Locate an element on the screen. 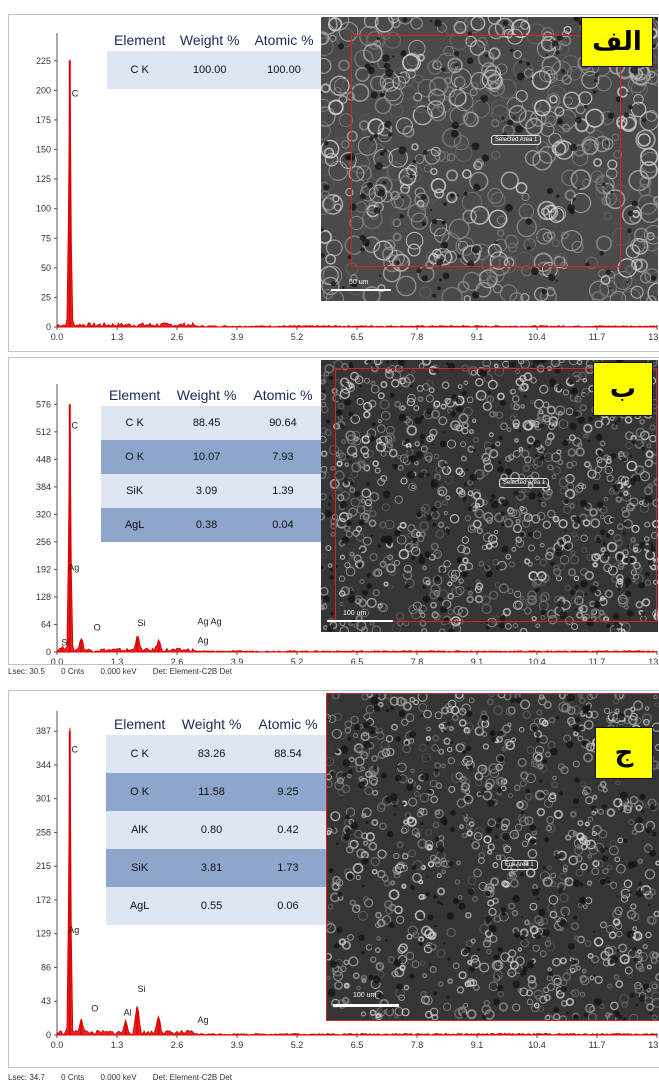 The width and height of the screenshot is (659, 1088). y-tick-label: 172 is located at coordinates (43, 900).